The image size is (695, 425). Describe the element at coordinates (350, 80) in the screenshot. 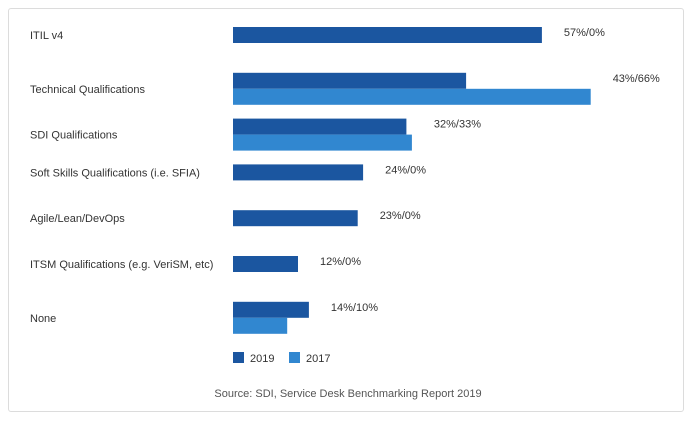

I see `bar-technical-qualifications-2019` at that location.